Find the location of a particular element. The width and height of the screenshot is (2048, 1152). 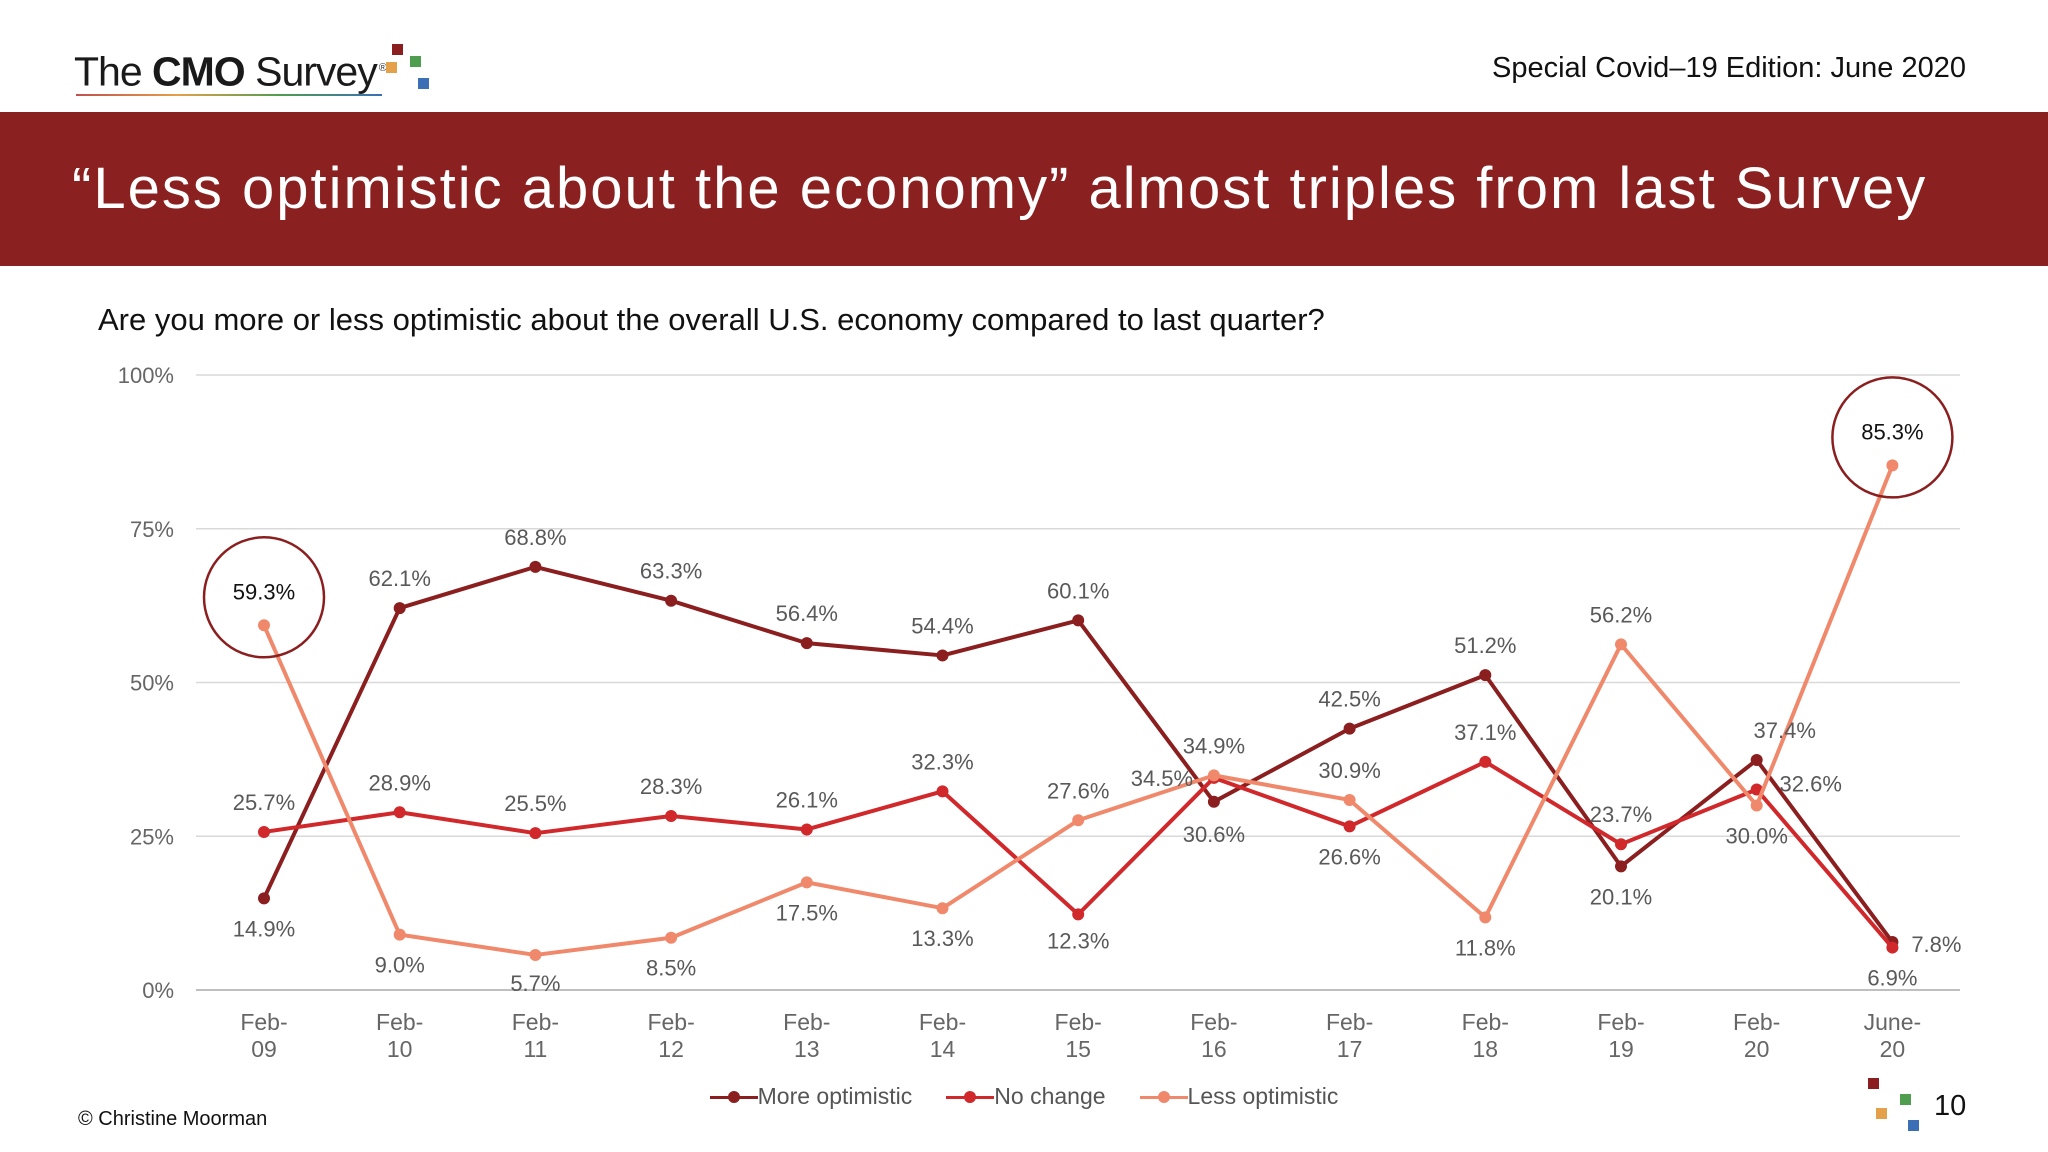

x-tick-label: Feb-13 is located at coordinates (806, 1035).